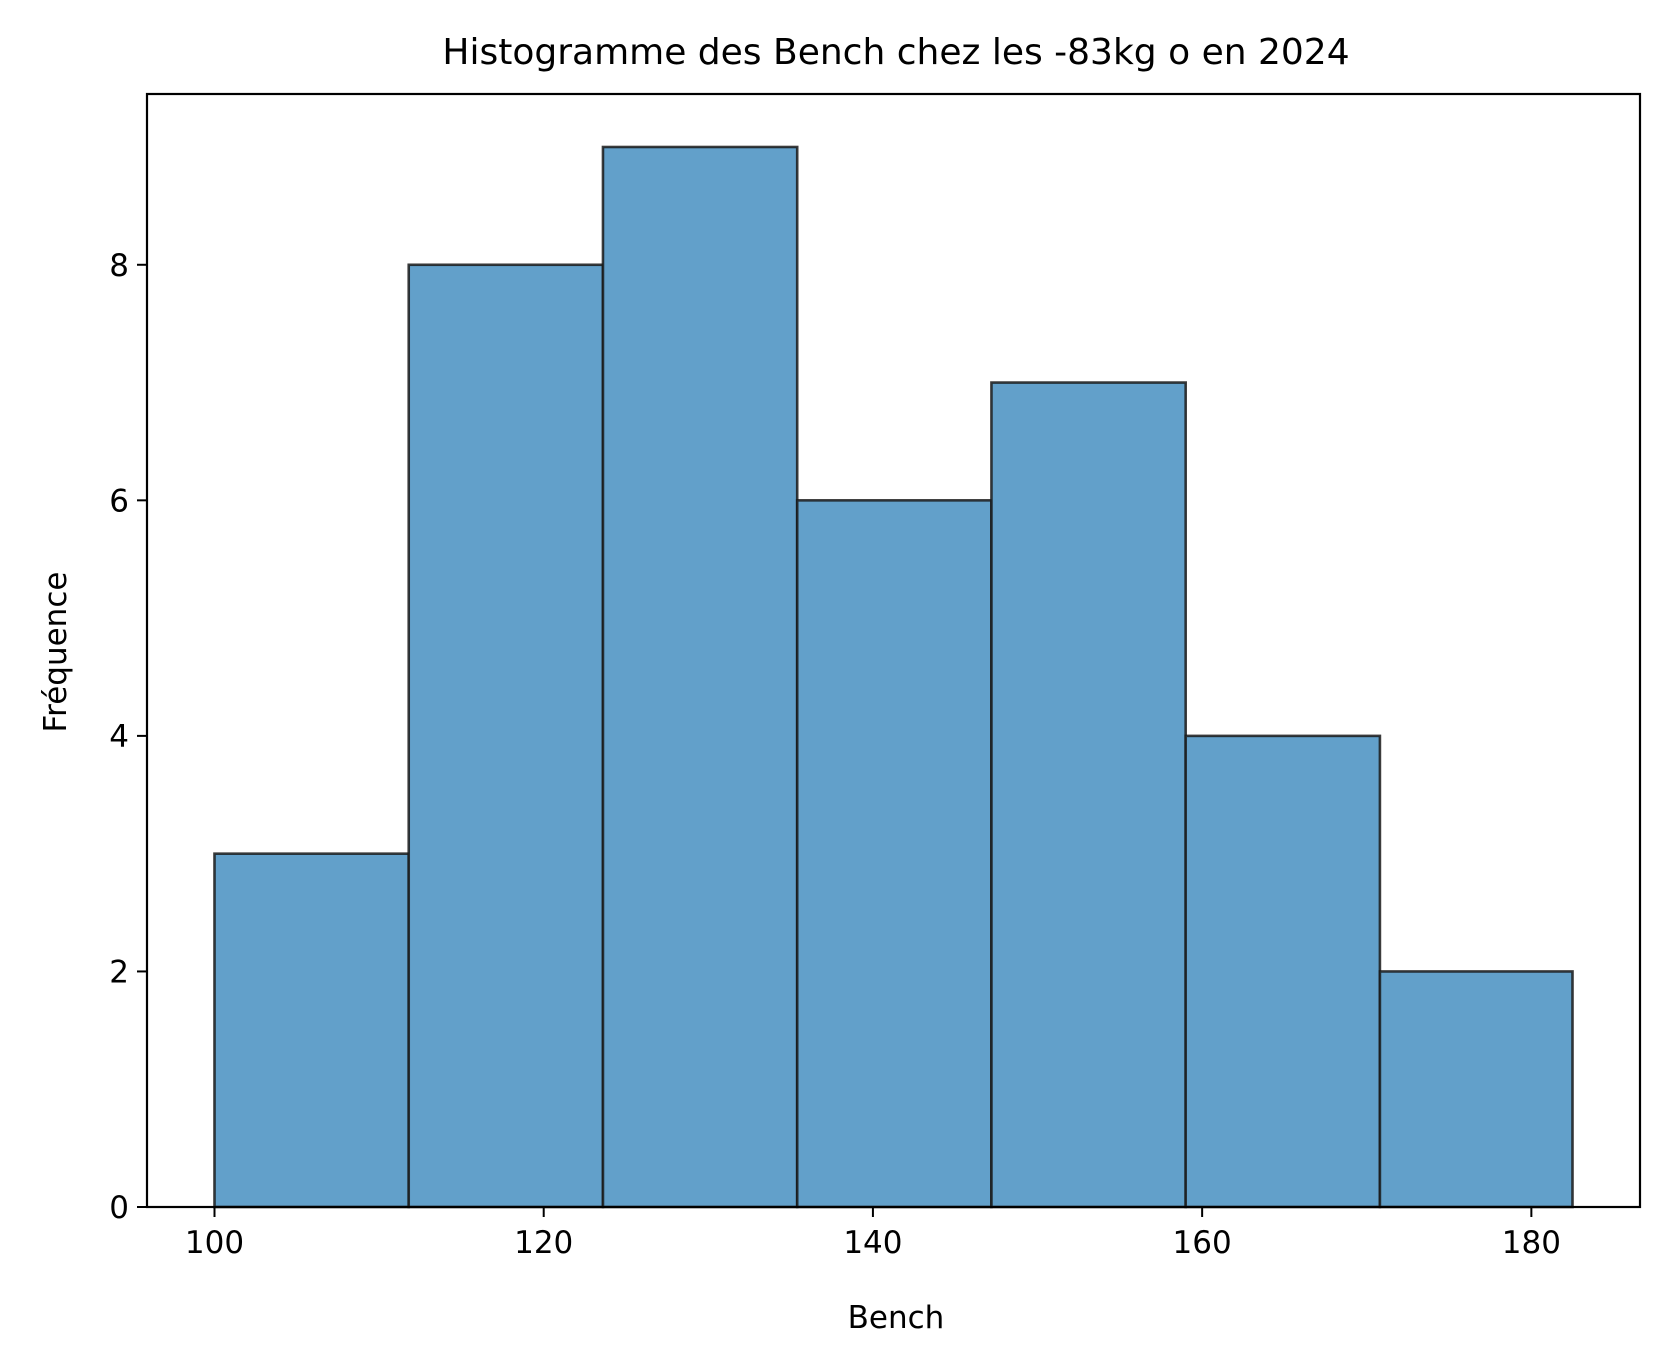 The height and width of the screenshot is (1361, 1663). I want to click on y-axis-label: Fréquence, so click(56, 652).